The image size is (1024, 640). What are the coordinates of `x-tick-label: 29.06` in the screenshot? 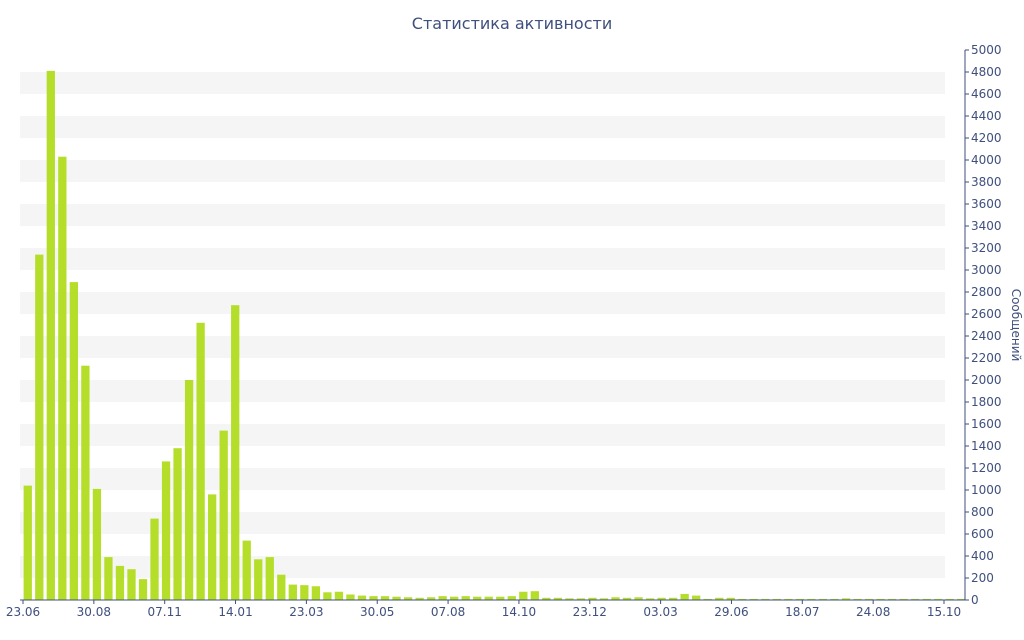 It's located at (731, 612).